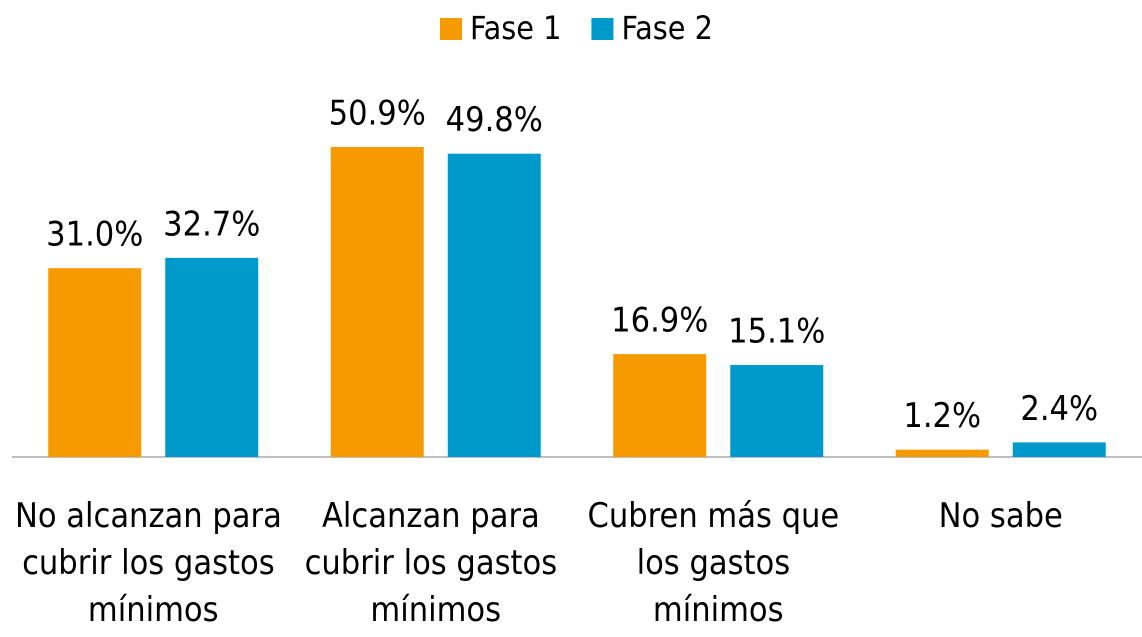 The width and height of the screenshot is (1142, 637). What do you see at coordinates (494, 120) in the screenshot?
I see `value-label: 49.8%` at bounding box center [494, 120].